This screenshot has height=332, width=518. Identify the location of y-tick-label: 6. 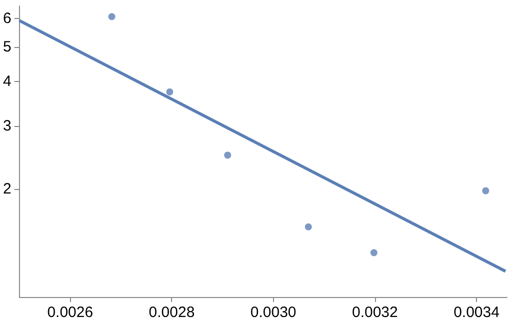
(7, 18).